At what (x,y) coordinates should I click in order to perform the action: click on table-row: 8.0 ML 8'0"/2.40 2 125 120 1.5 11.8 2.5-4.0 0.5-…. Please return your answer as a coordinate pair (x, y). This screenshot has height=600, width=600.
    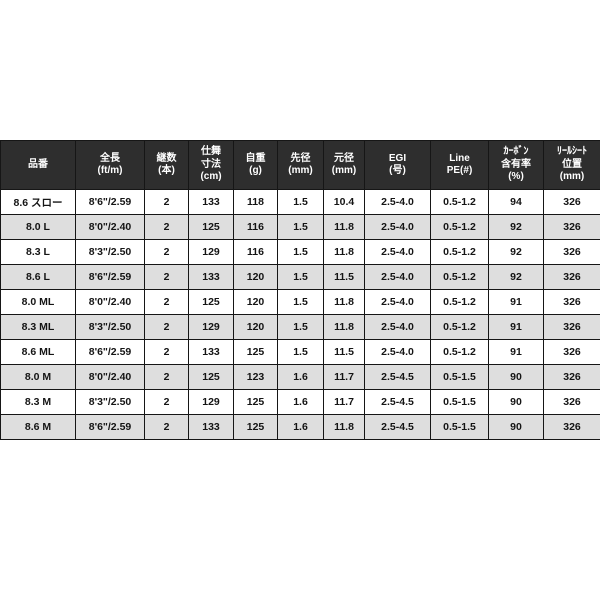
    Looking at the image, I should click on (300, 302).